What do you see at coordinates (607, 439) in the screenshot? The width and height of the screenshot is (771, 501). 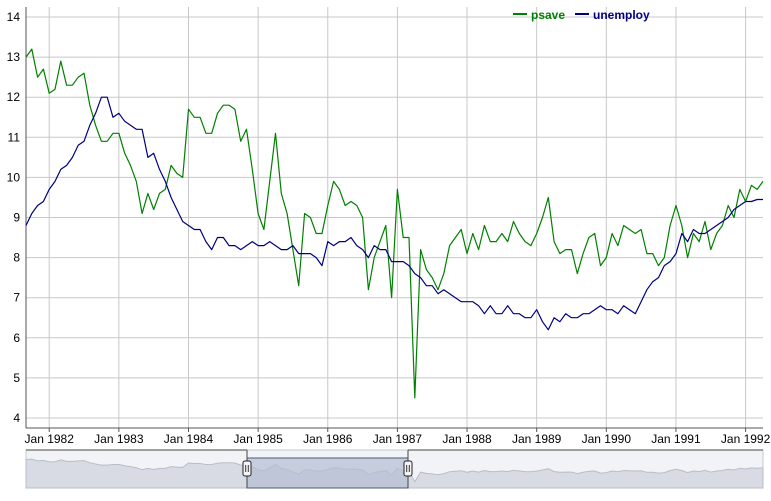 I see `x-tick-label: Jan 1990` at bounding box center [607, 439].